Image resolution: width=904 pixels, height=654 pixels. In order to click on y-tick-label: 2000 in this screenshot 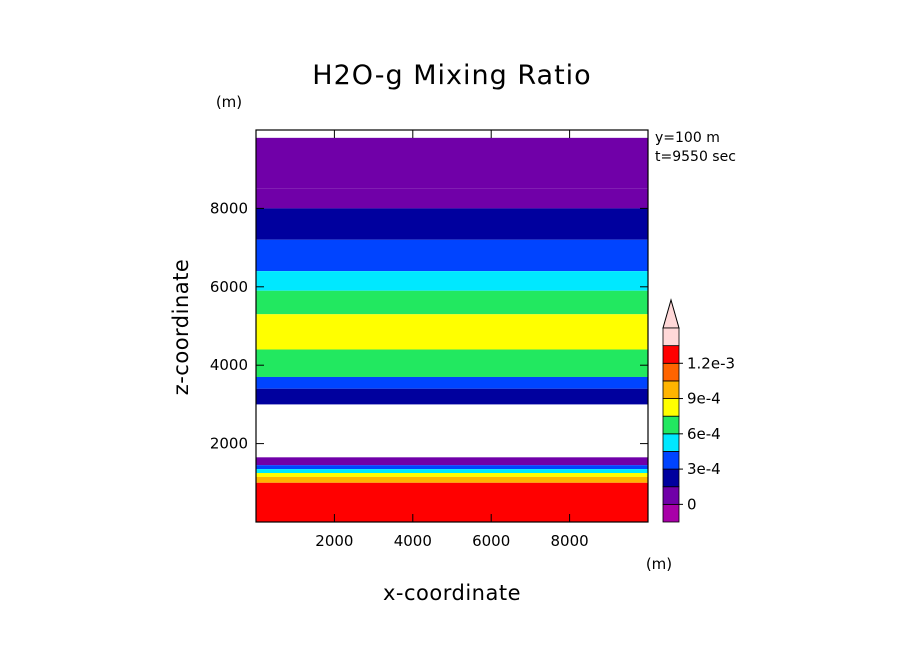, I will do `click(229, 444)`.